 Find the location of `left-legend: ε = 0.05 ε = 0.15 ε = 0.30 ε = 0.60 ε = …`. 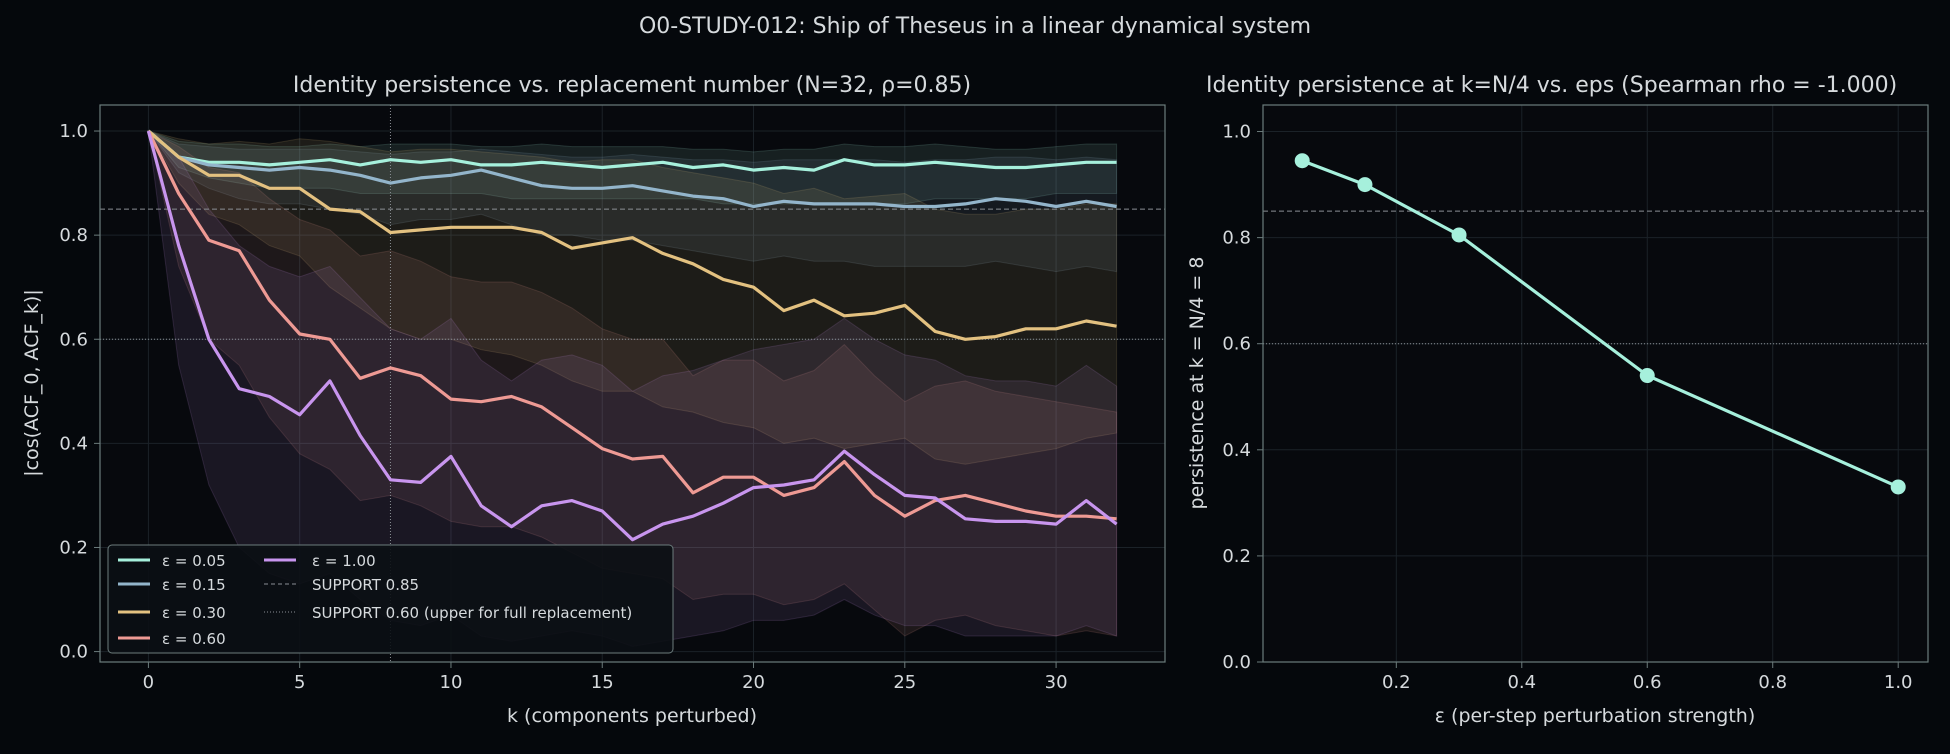

left-legend: ε = 0.05 ε = 0.15 ε = 0.30 ε = 0.60 ε = … is located at coordinates (390, 599).